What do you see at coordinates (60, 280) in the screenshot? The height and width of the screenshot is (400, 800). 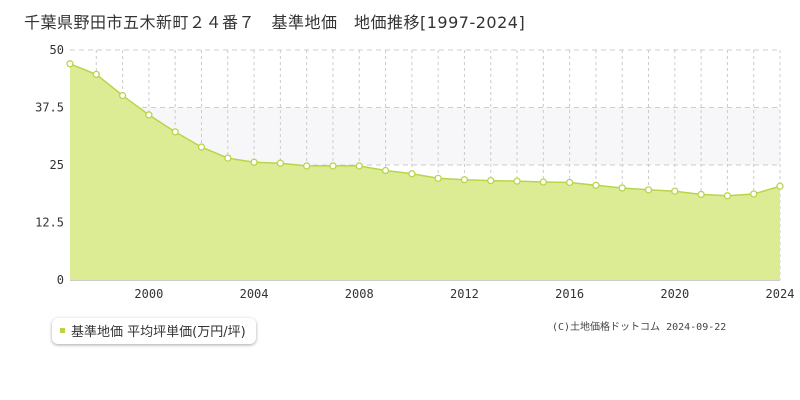 I see `y-tick-label: 0` at bounding box center [60, 280].